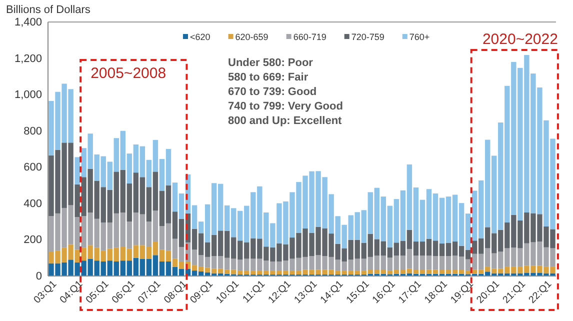 This screenshot has height=321, width=573. Describe the element at coordinates (128, 73) in the screenshot. I see `annotation: 2005~2008` at that location.